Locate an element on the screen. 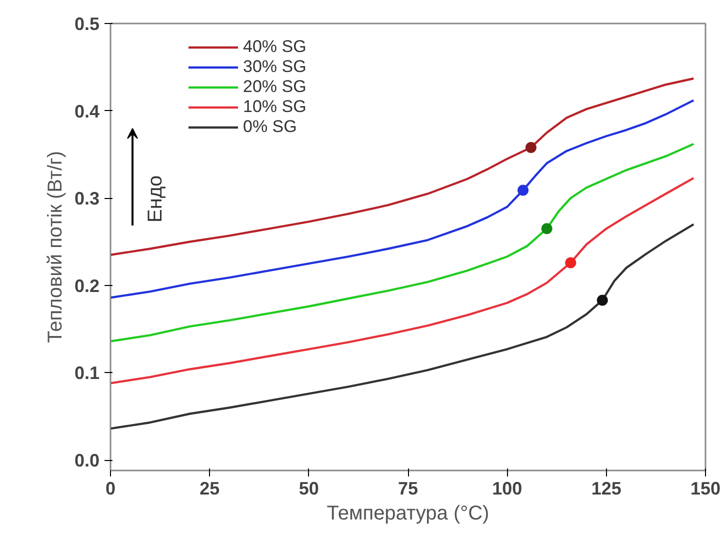 This screenshot has width=727, height=540. x-tick-label: 25 is located at coordinates (210, 488).